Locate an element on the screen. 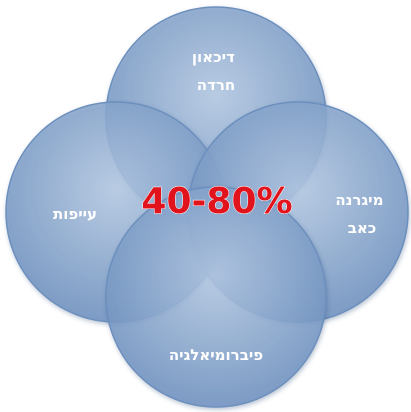  label-bottom-line-1: פיברומיאלגיה is located at coordinates (216, 355).